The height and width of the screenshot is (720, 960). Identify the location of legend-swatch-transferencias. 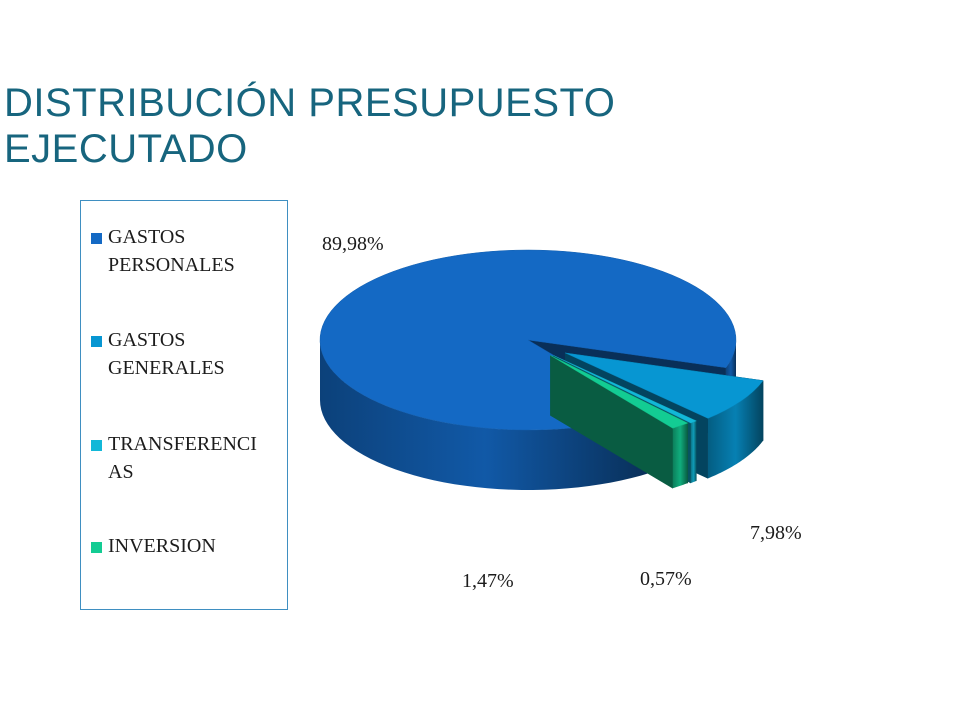
(96, 445).